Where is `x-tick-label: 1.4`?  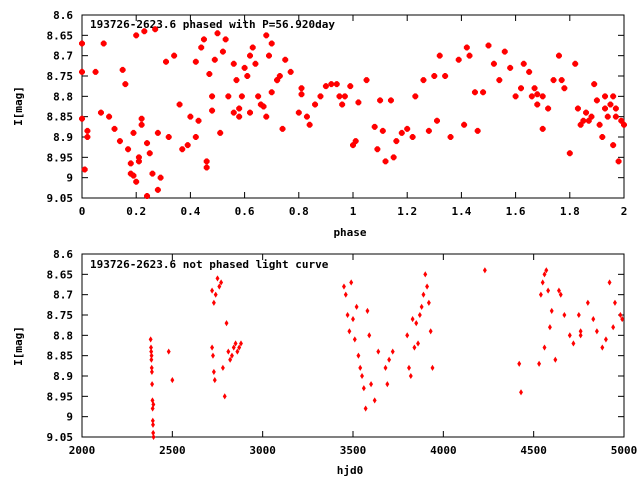
x-tick-label: 1.4 is located at coordinates (461, 211).